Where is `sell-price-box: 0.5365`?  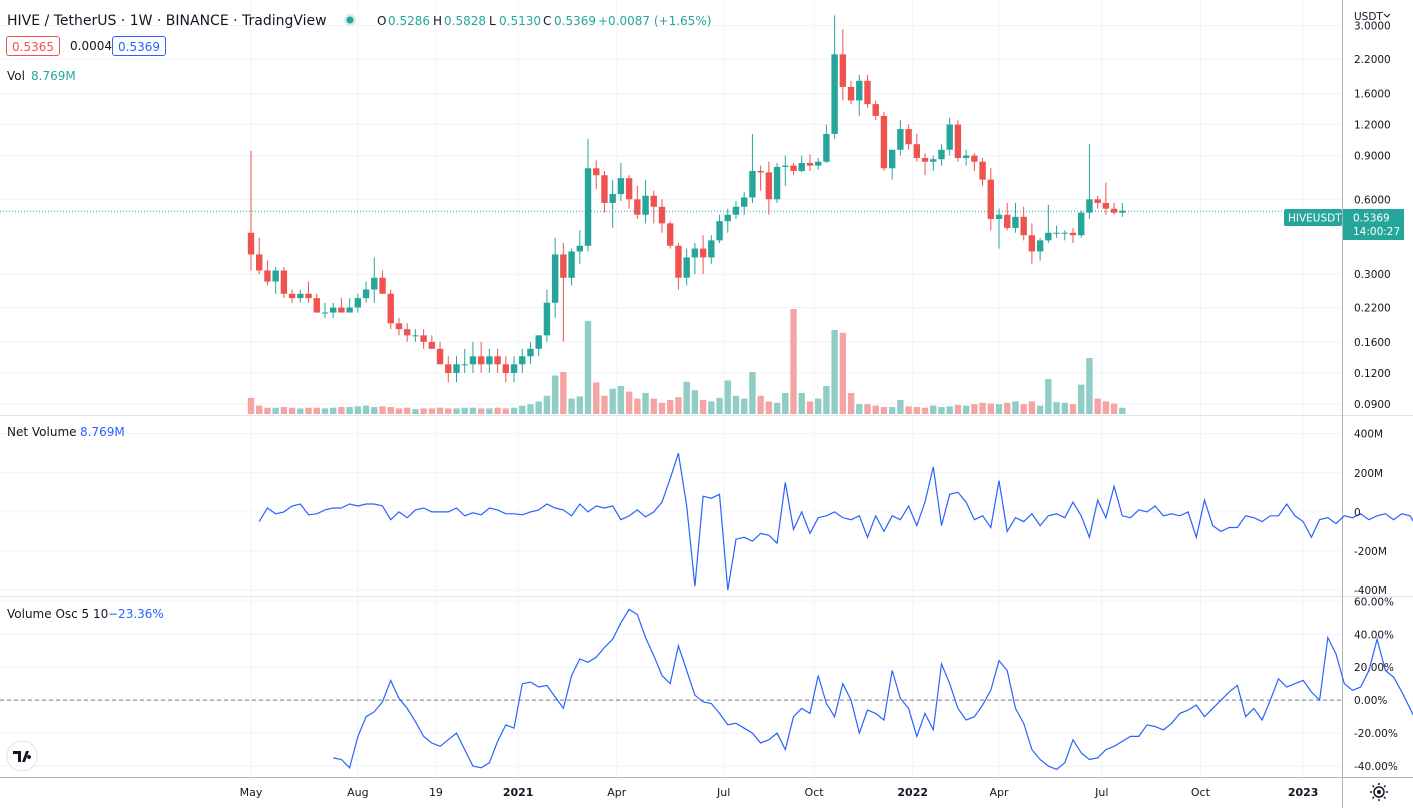 sell-price-box: 0.5365 is located at coordinates (33, 46).